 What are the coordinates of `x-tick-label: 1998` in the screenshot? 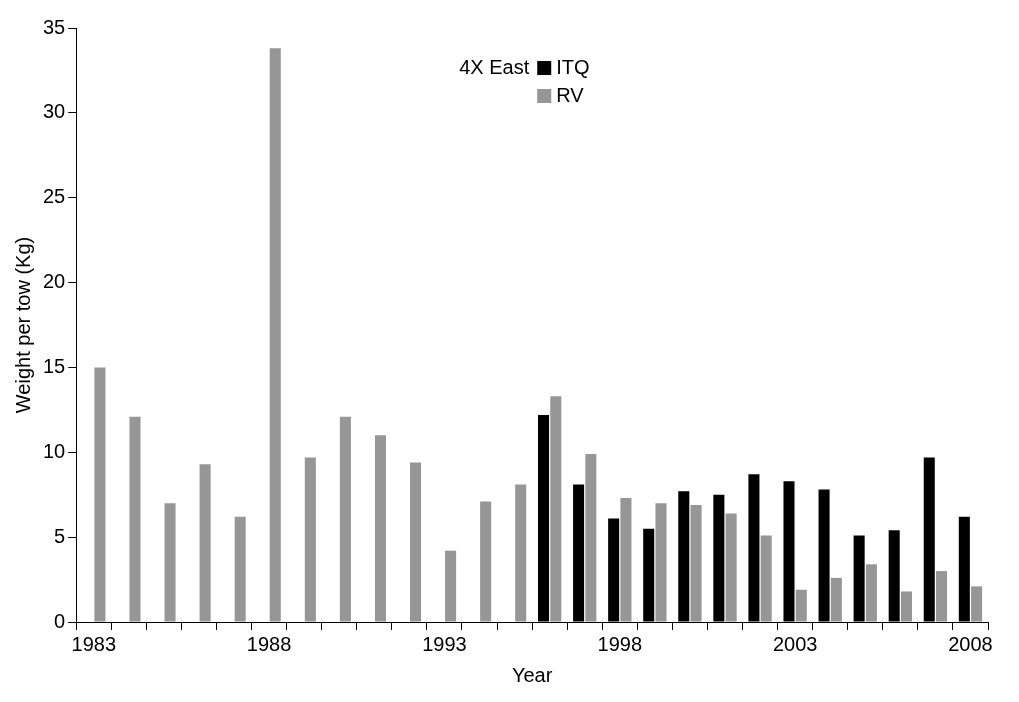 It's located at (620, 643).